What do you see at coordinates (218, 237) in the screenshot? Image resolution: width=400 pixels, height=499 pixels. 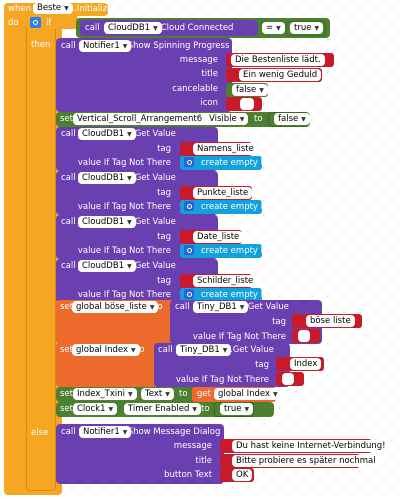 I see `tag-text: Date_liste` at bounding box center [218, 237].